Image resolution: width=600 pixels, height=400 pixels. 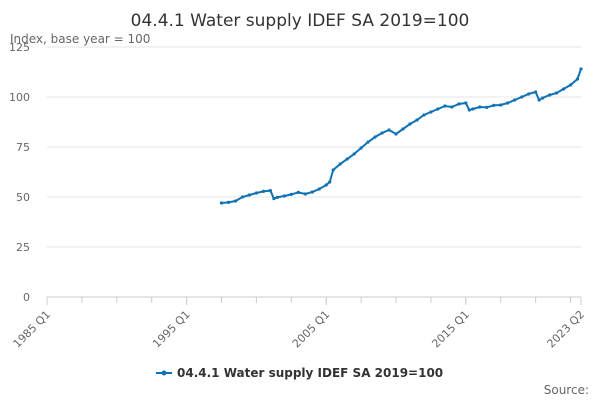 I want to click on y-tick-label: 125, so click(x=19, y=47).